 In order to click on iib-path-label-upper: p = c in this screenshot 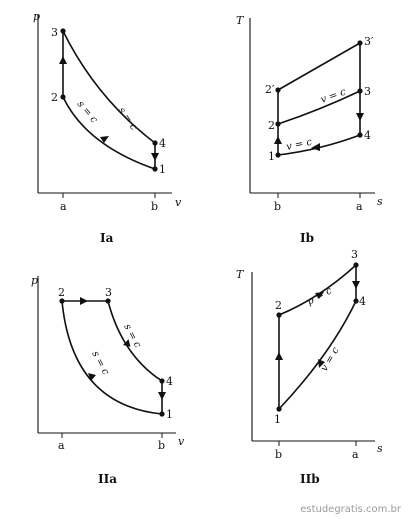, I will do `click(319, 296)`.